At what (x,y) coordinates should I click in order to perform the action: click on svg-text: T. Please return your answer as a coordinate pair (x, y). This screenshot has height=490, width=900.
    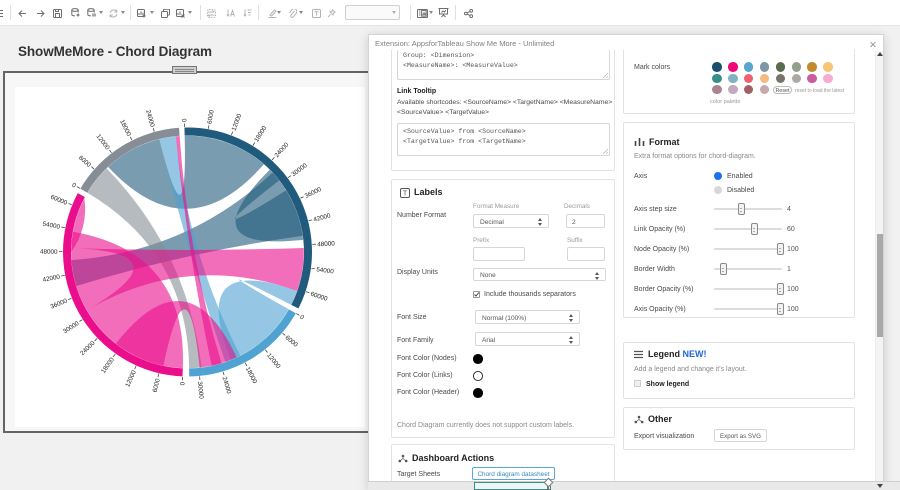
    Looking at the image, I should click on (405, 194).